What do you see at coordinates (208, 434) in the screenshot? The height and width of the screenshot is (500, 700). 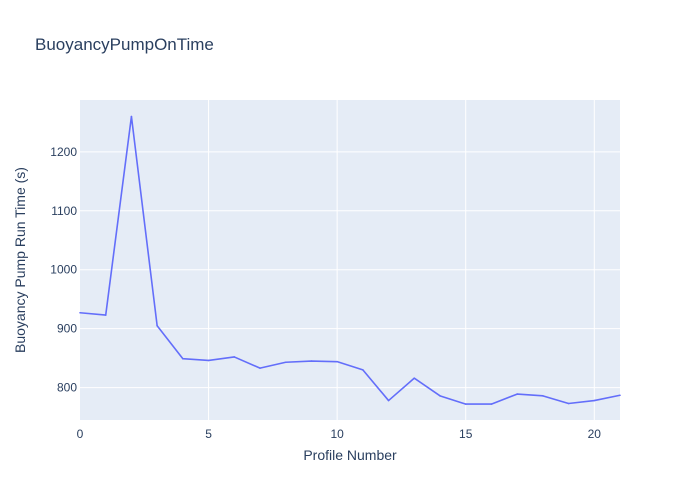 I see `x-tick-label: 5` at bounding box center [208, 434].